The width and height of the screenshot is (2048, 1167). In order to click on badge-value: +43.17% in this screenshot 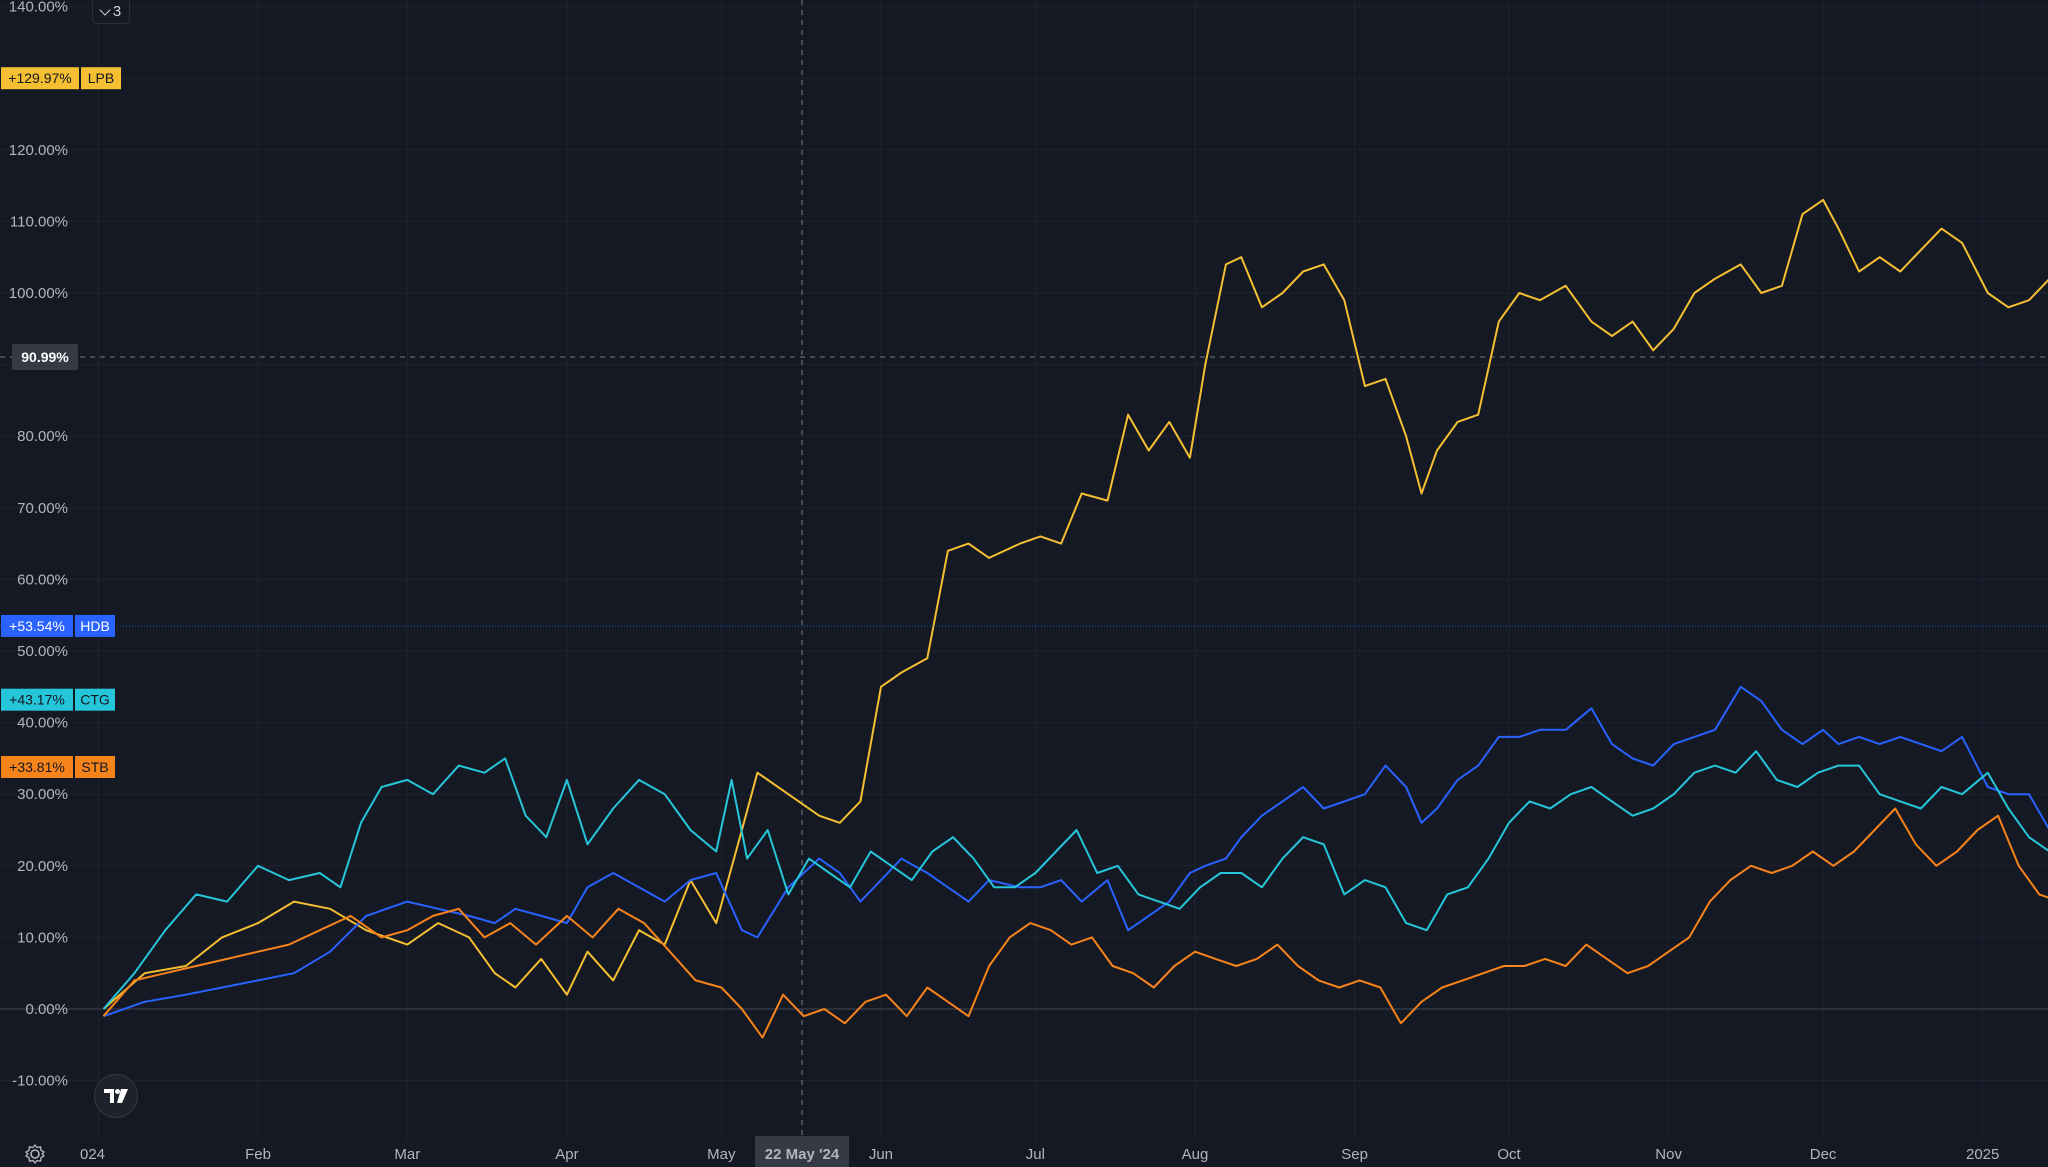, I will do `click(37, 700)`.